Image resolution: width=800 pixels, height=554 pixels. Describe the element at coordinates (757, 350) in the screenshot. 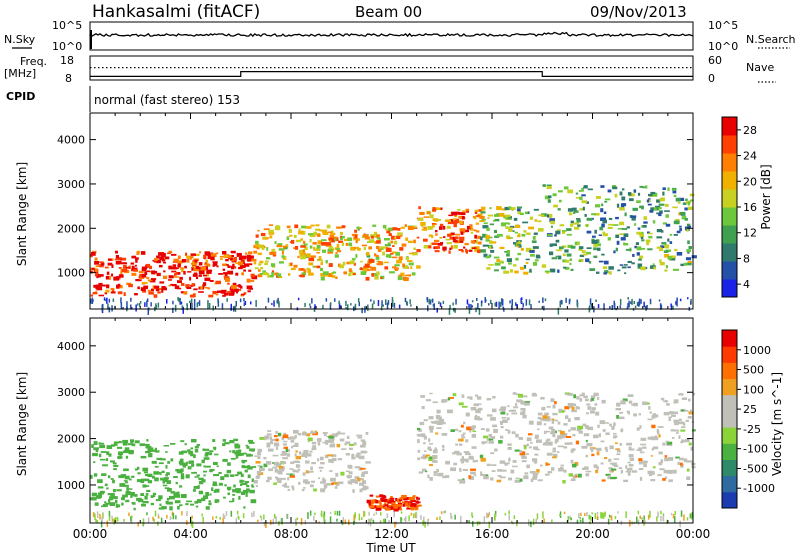

I see `colorbar-tick-label: 1000` at that location.